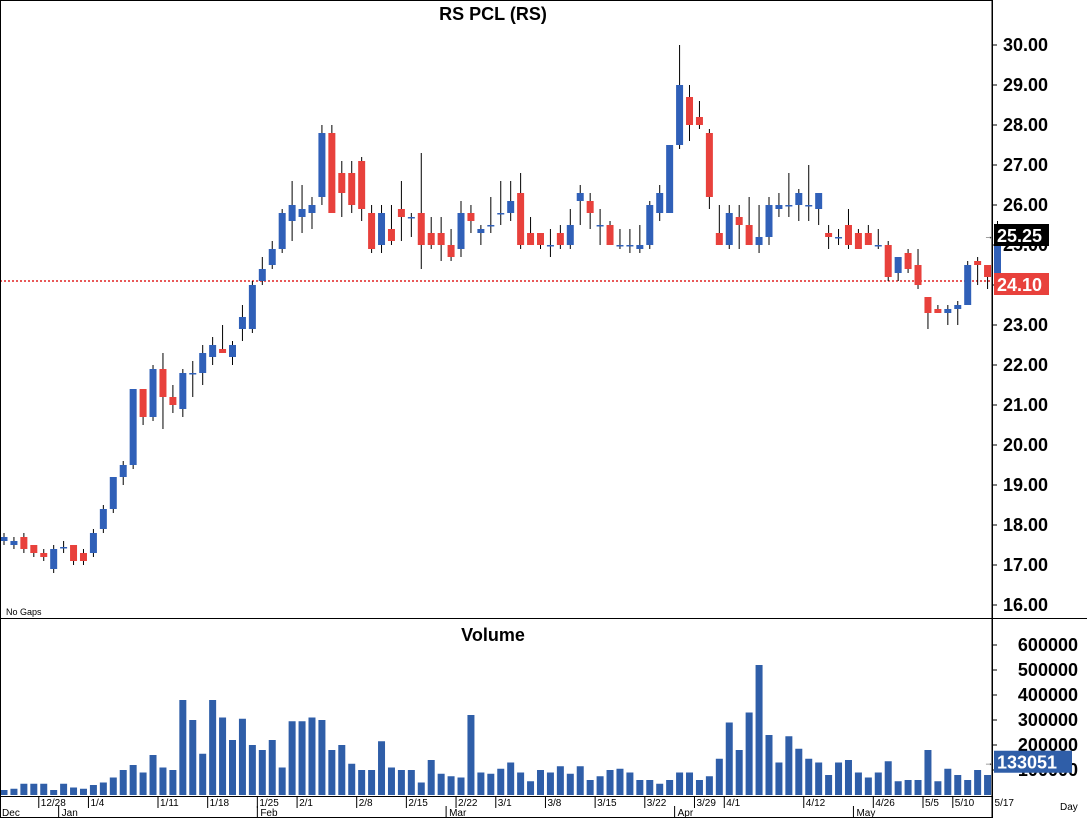 This screenshot has height=818, width=1087. I want to click on price-tick-label: 29.00, so click(1025, 85).